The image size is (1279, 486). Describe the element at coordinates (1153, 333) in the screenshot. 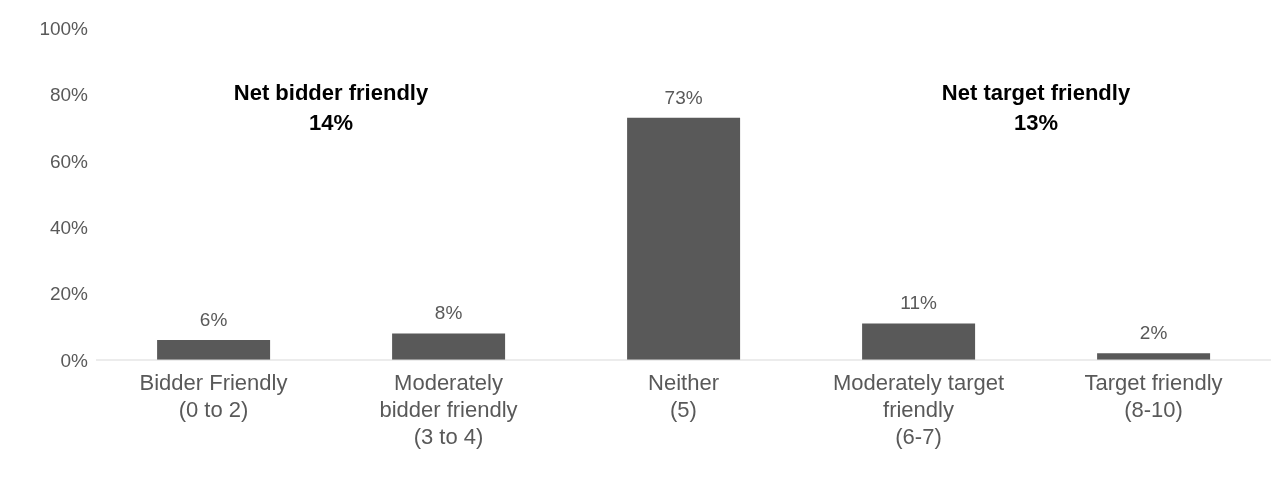

I see `data-label: 2%` at that location.